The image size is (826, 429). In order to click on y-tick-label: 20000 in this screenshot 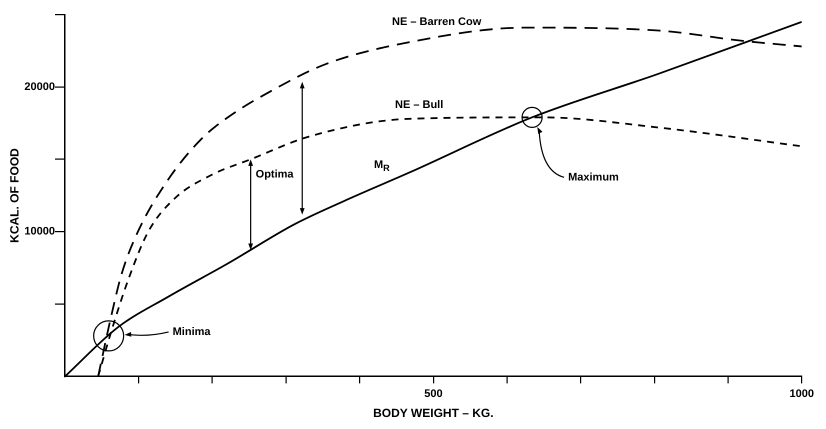, I will do `click(39, 86)`.